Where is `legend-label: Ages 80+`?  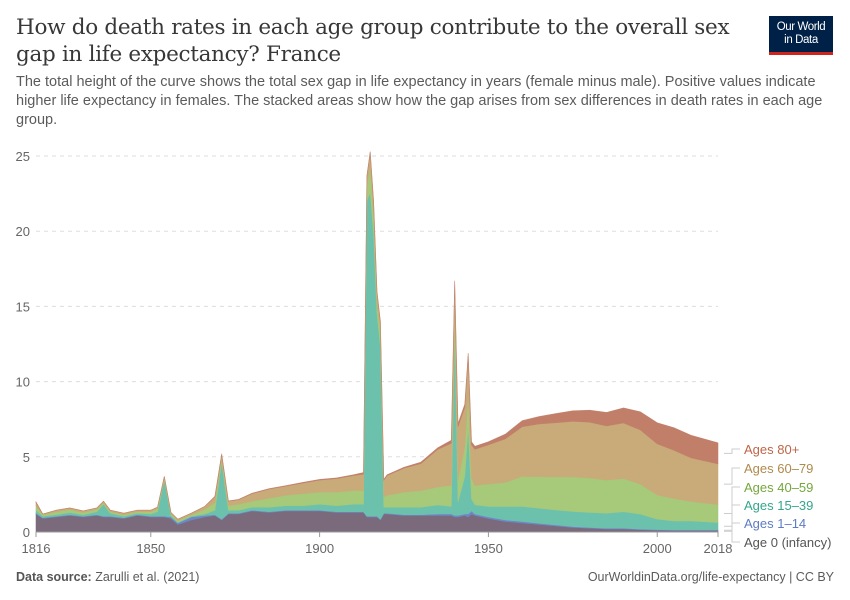 legend-label: Ages 80+ is located at coordinates (771, 449).